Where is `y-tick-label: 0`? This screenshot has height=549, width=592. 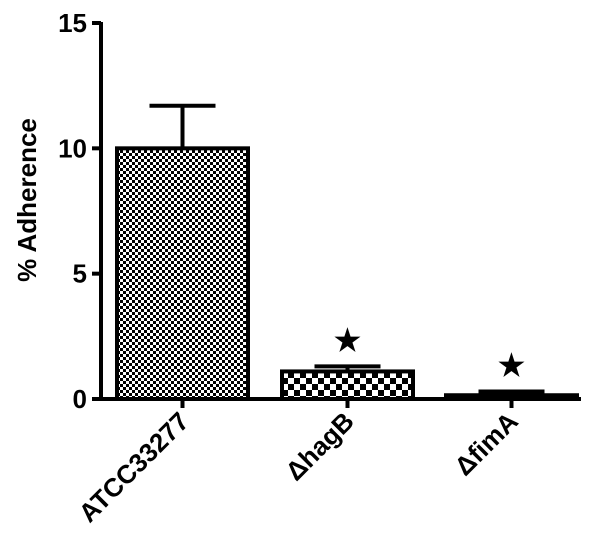
y-tick-label: 0 is located at coordinates (80, 399).